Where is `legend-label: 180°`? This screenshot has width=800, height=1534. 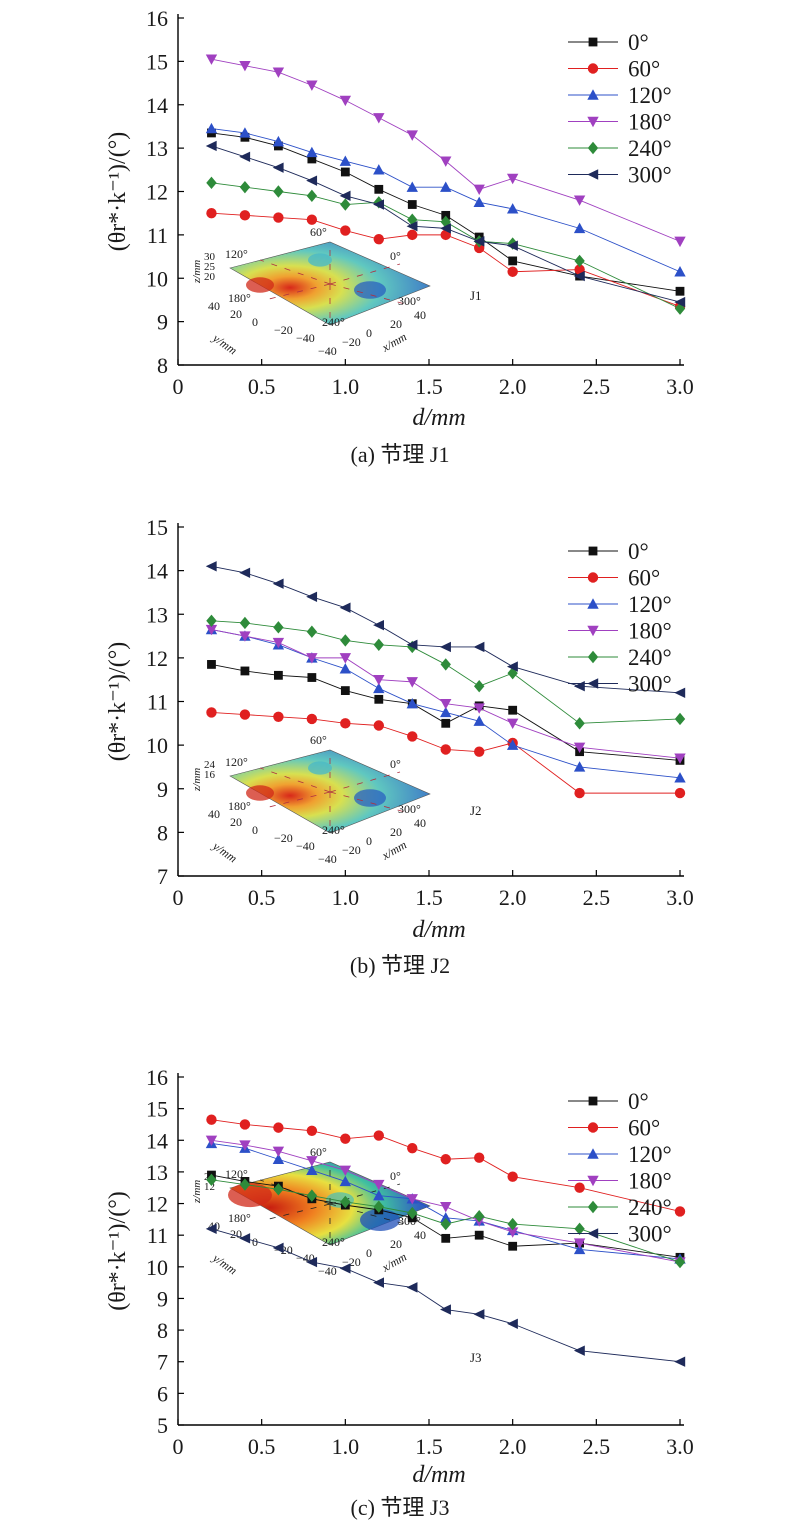 legend-label: 180° is located at coordinates (650, 122).